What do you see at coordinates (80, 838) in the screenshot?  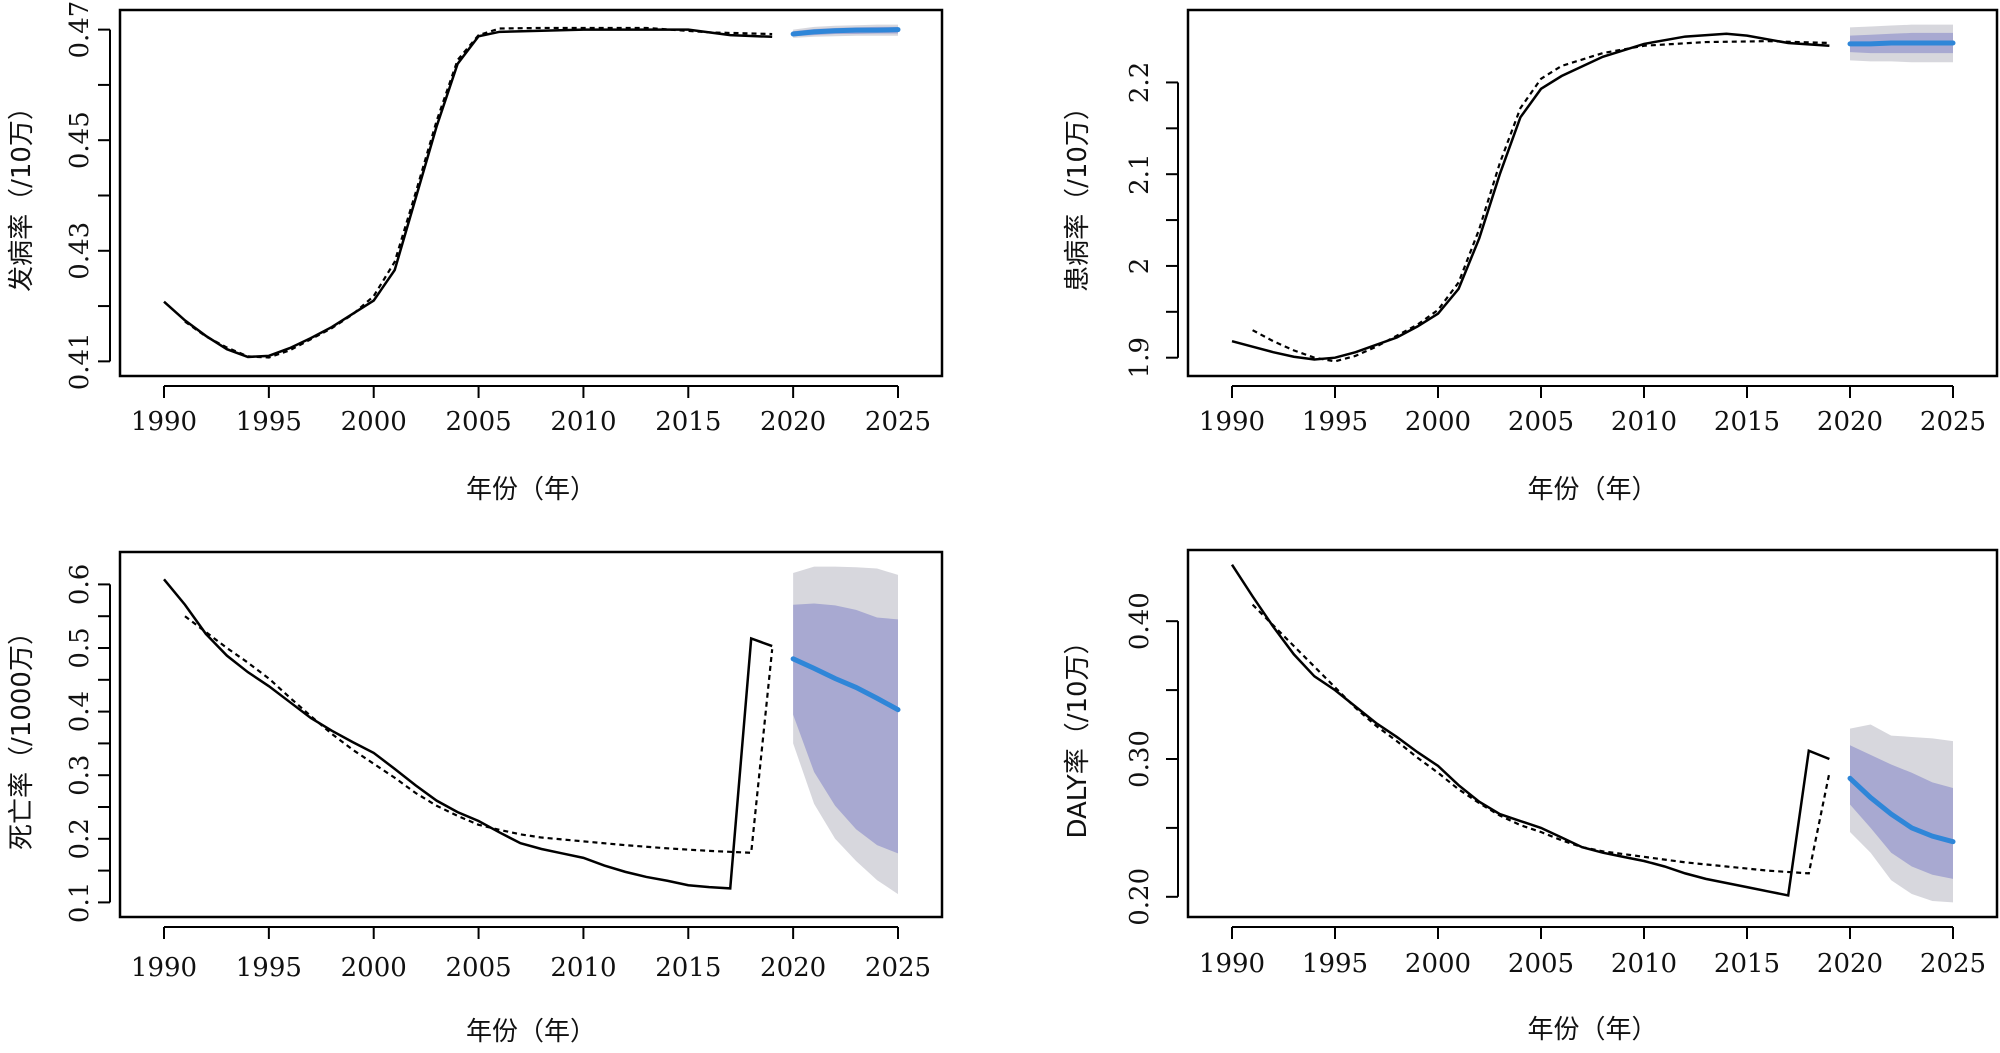 I see `y-tick-label: 0.2` at bounding box center [80, 838].